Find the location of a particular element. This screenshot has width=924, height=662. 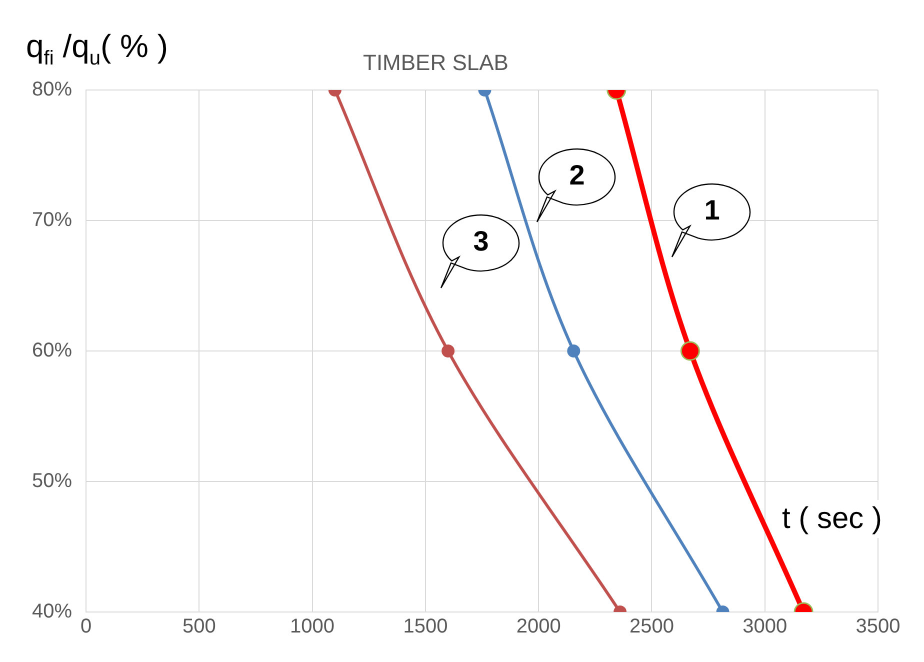

y-axis-title: q$_{fi}$ /q$_{u}$( % ) is located at coordinates (97, 49).